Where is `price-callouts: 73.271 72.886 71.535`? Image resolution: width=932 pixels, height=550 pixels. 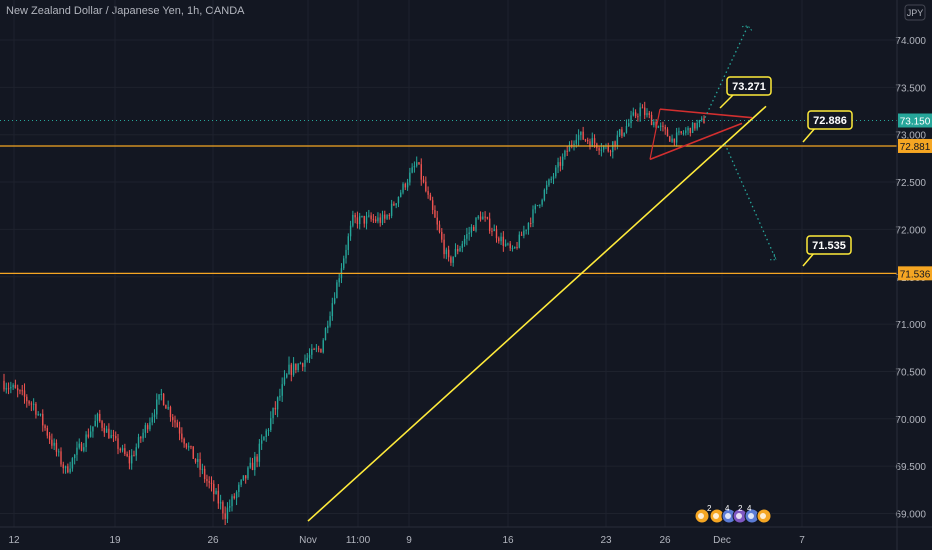
price-callouts: 73.271 72.886 71.535 is located at coordinates (786, 171).